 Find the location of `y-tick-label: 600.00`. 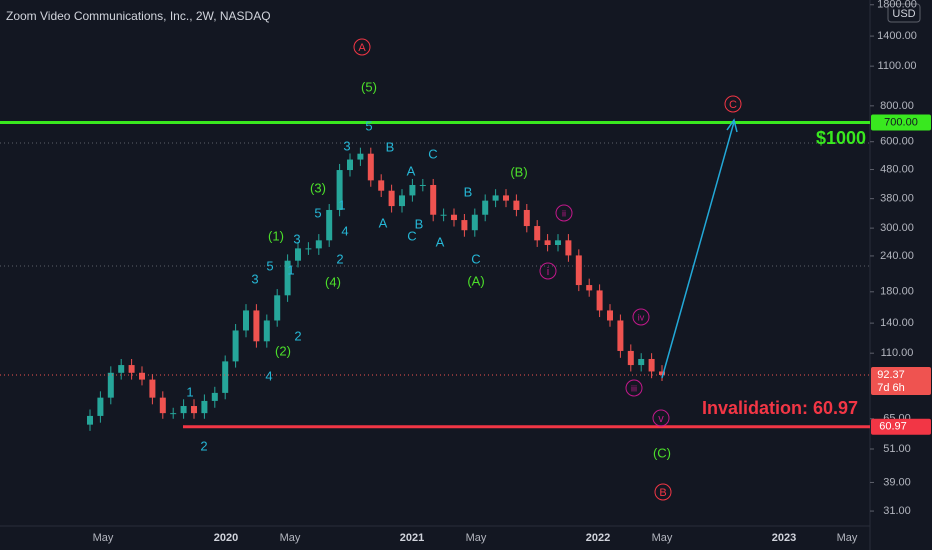

y-tick-label: 600.00 is located at coordinates (897, 142).